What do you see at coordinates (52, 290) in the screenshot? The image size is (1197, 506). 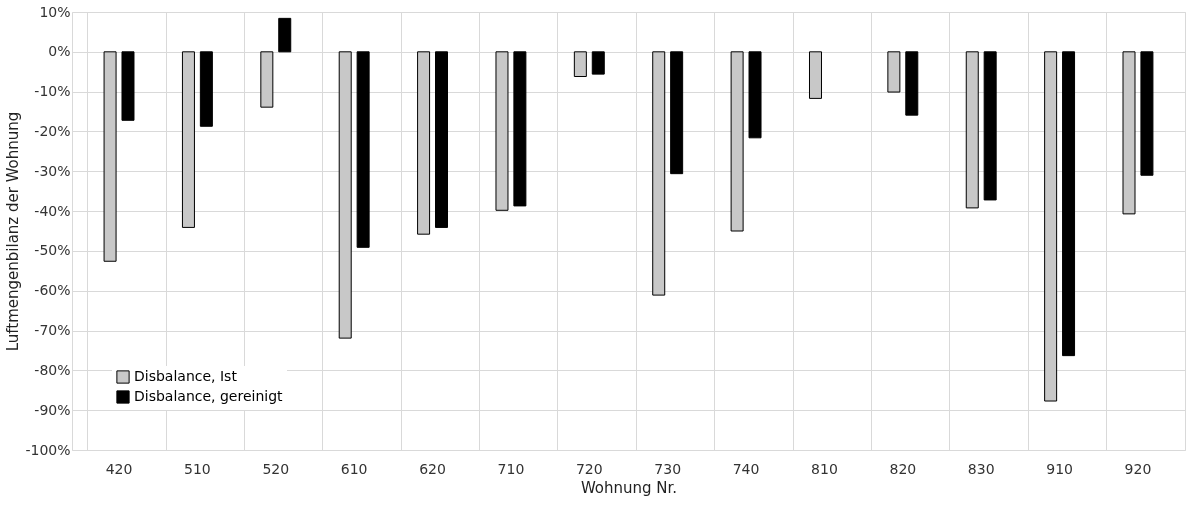 I see `y-tick-label: -60%` at bounding box center [52, 290].